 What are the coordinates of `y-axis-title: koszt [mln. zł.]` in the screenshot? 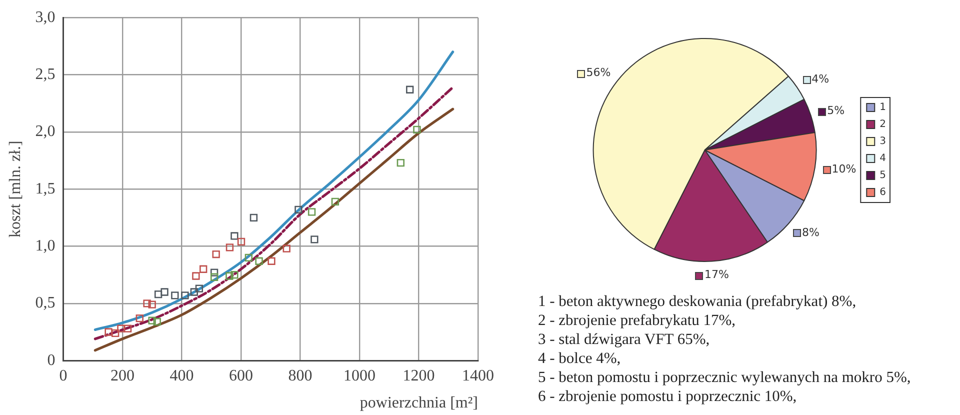 It's located at (15, 189).